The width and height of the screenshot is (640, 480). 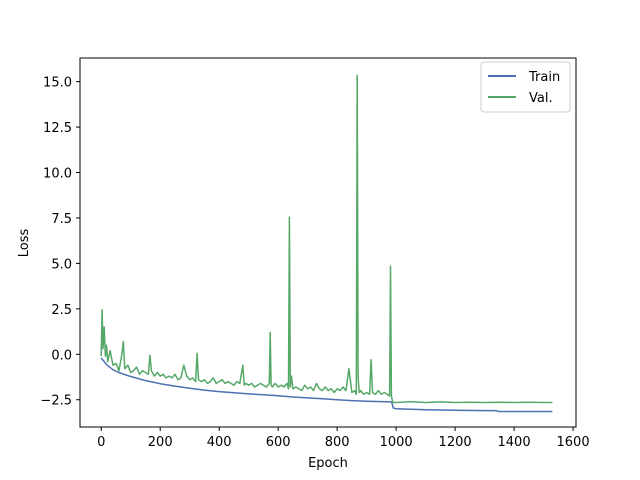 I want to click on x-tick-label: 1600, so click(x=573, y=442).